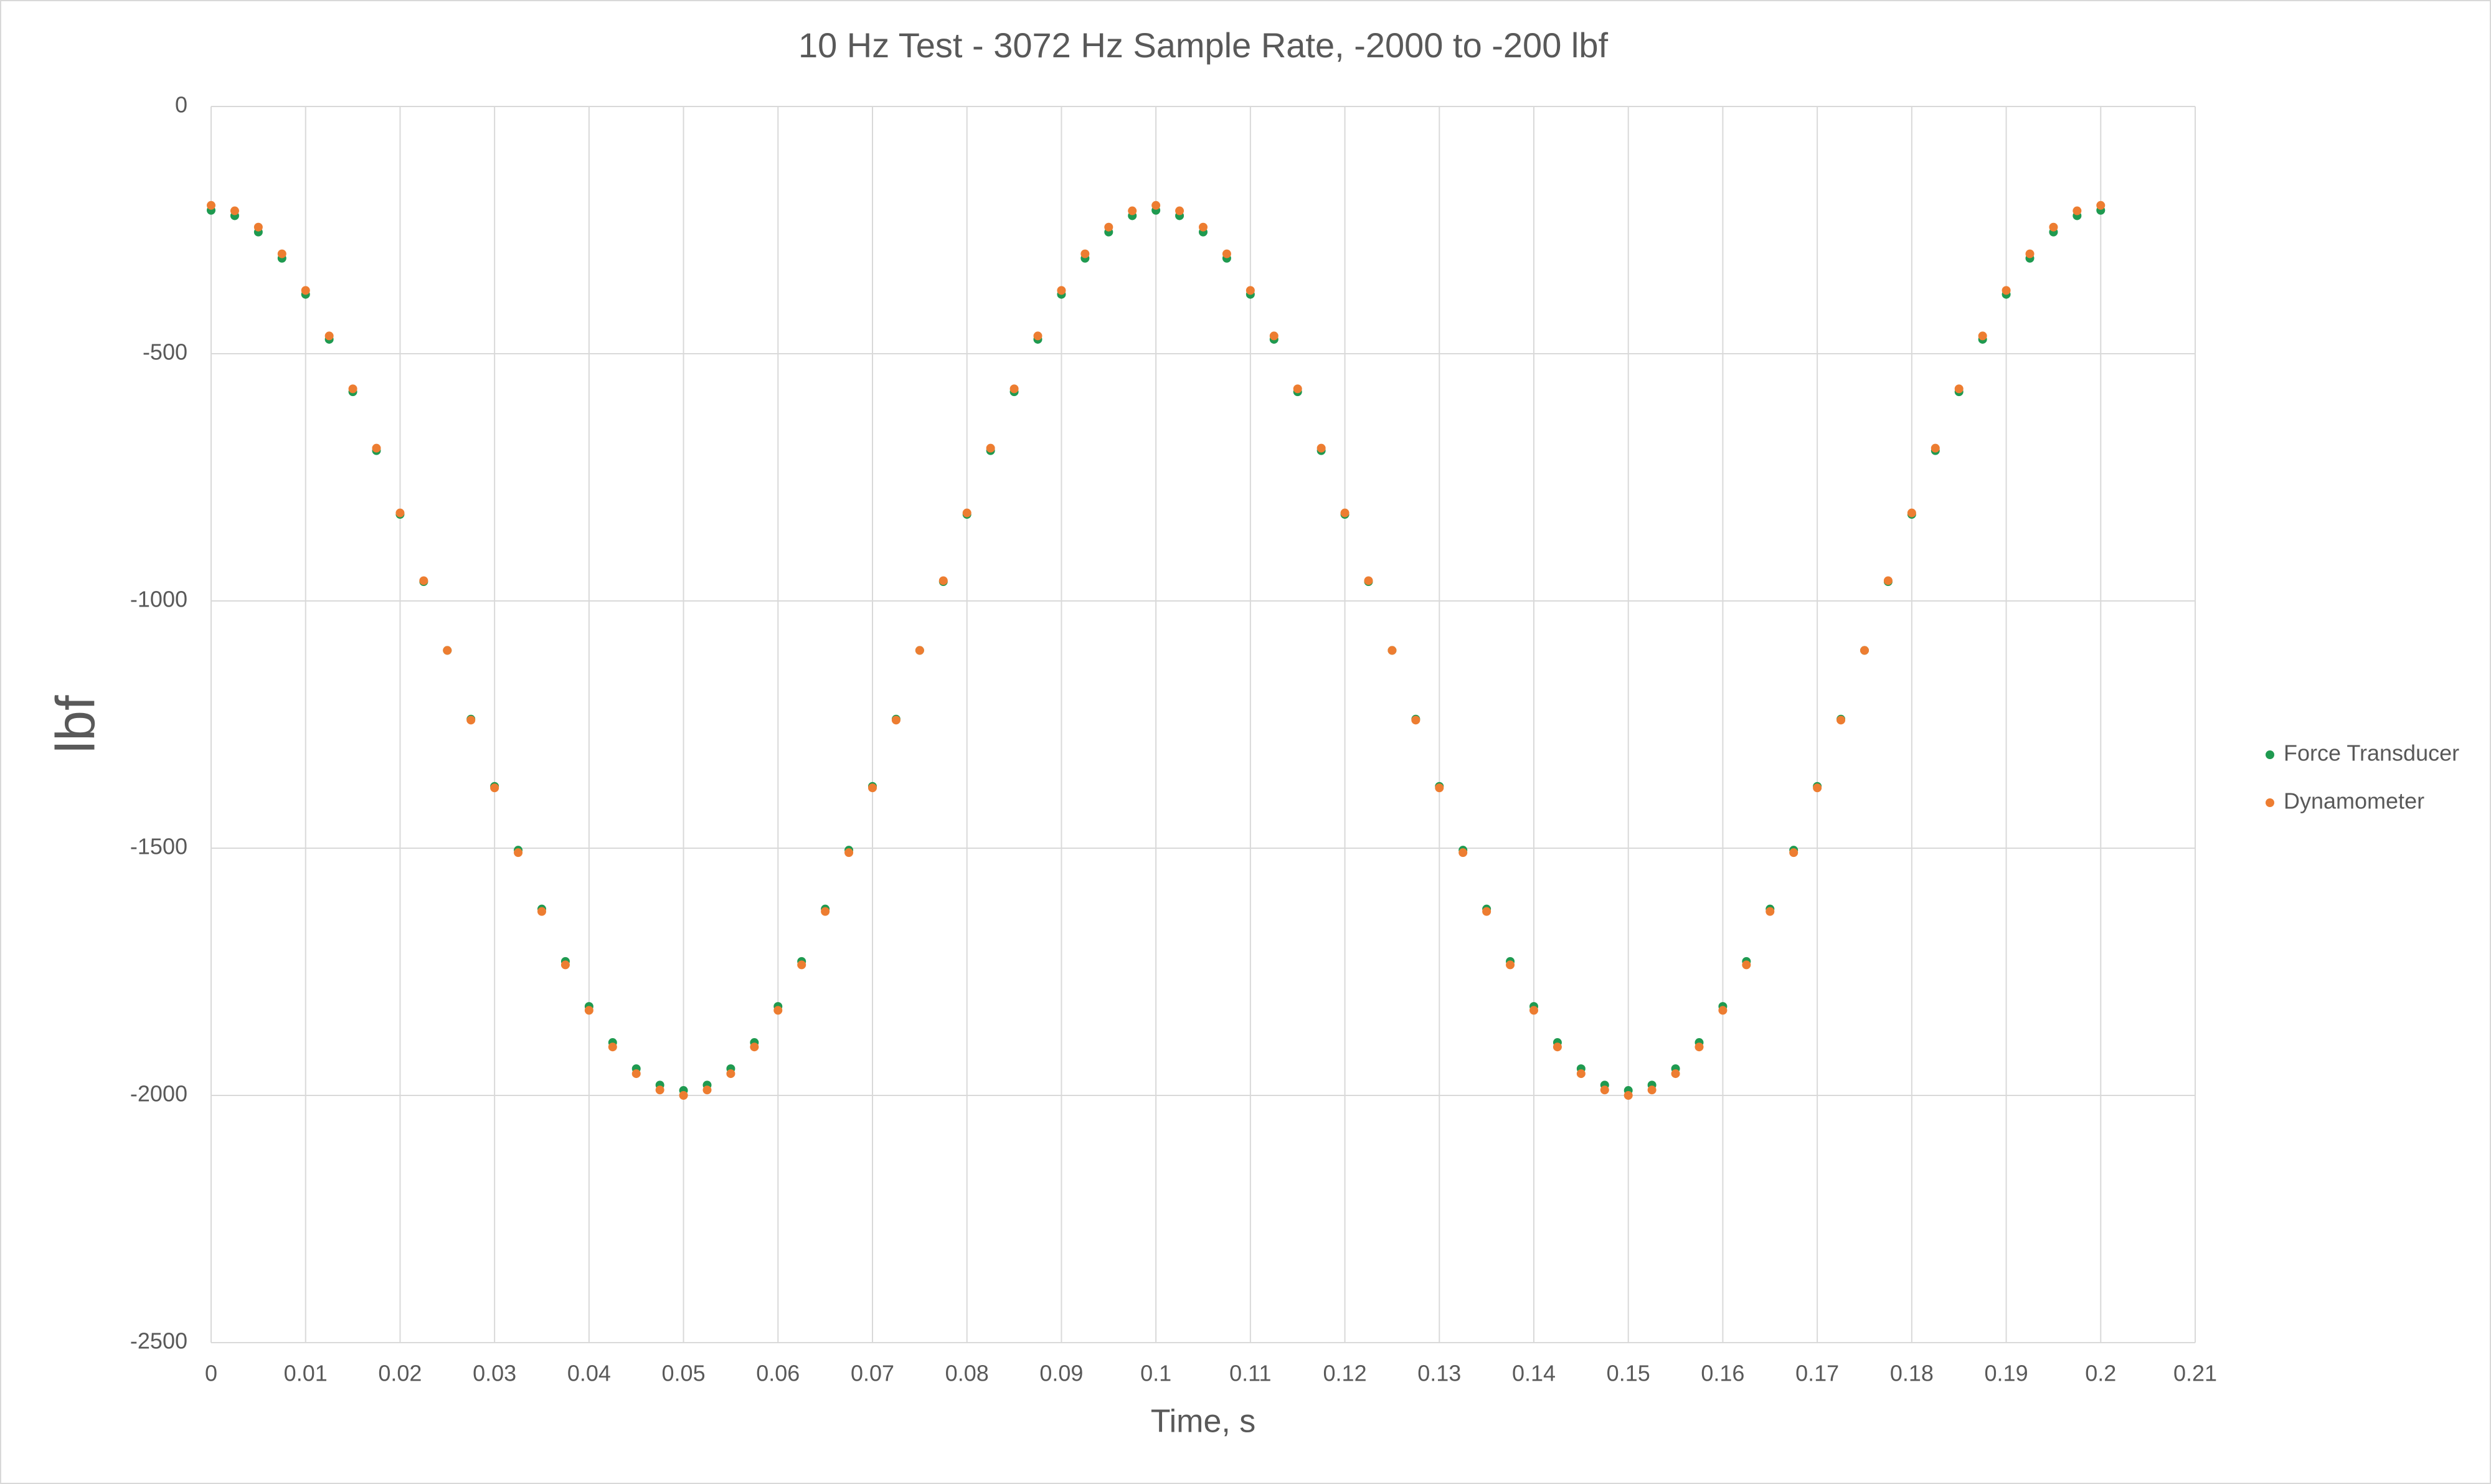 This screenshot has width=2491, height=1484. What do you see at coordinates (1817, 1373) in the screenshot?
I see `x-tick-label: 0.17` at bounding box center [1817, 1373].